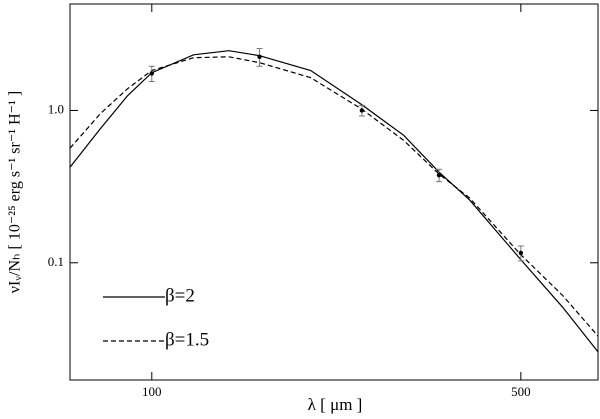 The image size is (600, 419). I want to click on y-axis-label: νIᵥ/Nₕ [ 10⁻²⁵ erg s⁻¹ sr⁻¹ H⁻¹ ], so click(15, 192).